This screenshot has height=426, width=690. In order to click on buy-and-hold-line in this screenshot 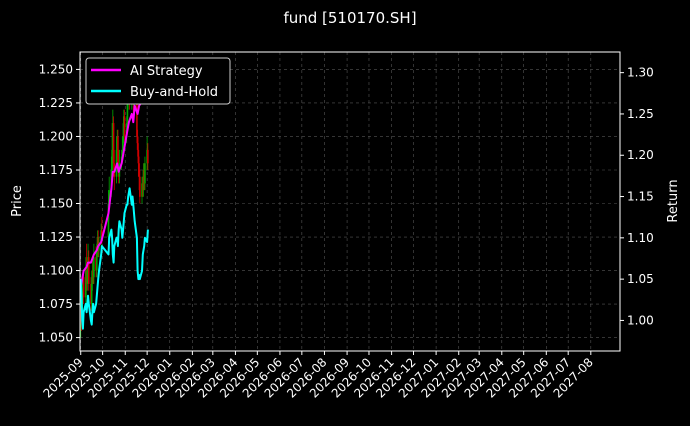, I will do `click(114, 258)`.